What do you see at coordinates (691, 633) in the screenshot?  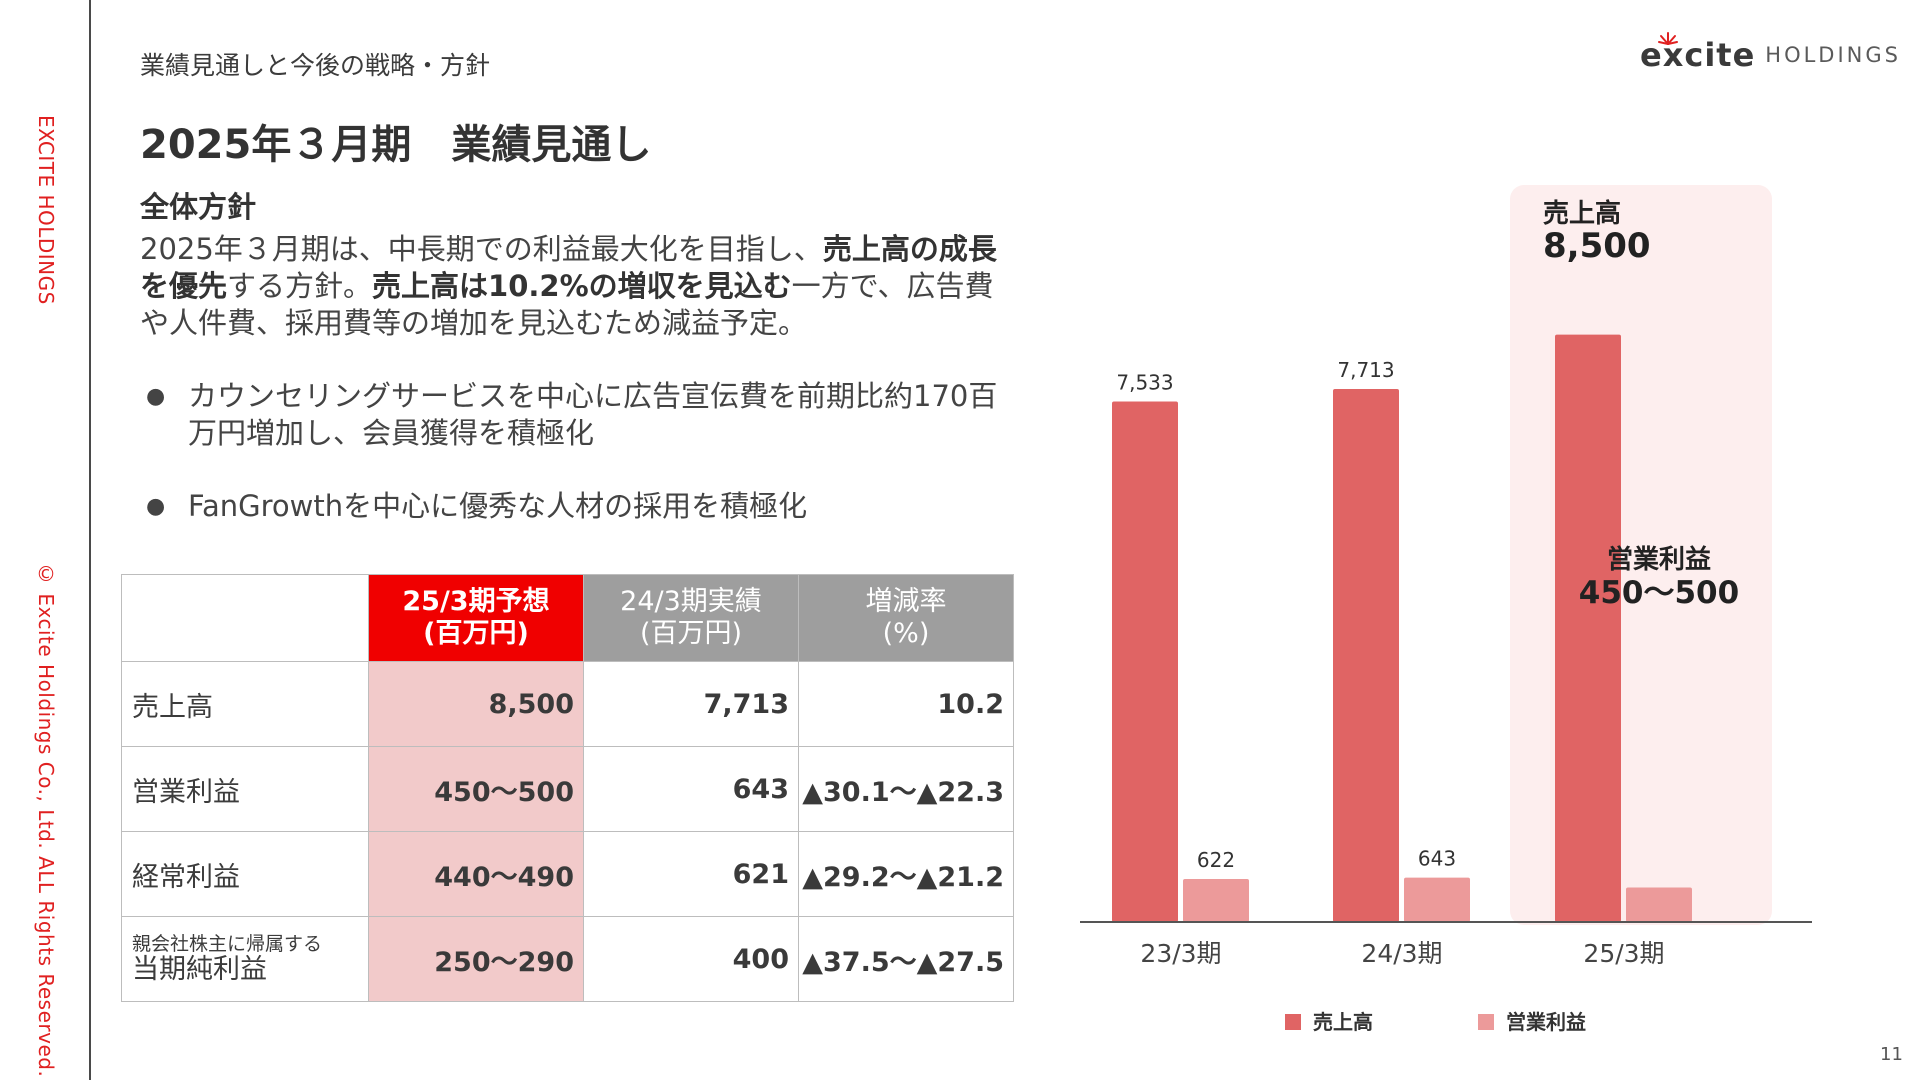 I see `header-actual-line2: (百万円)` at bounding box center [691, 633].